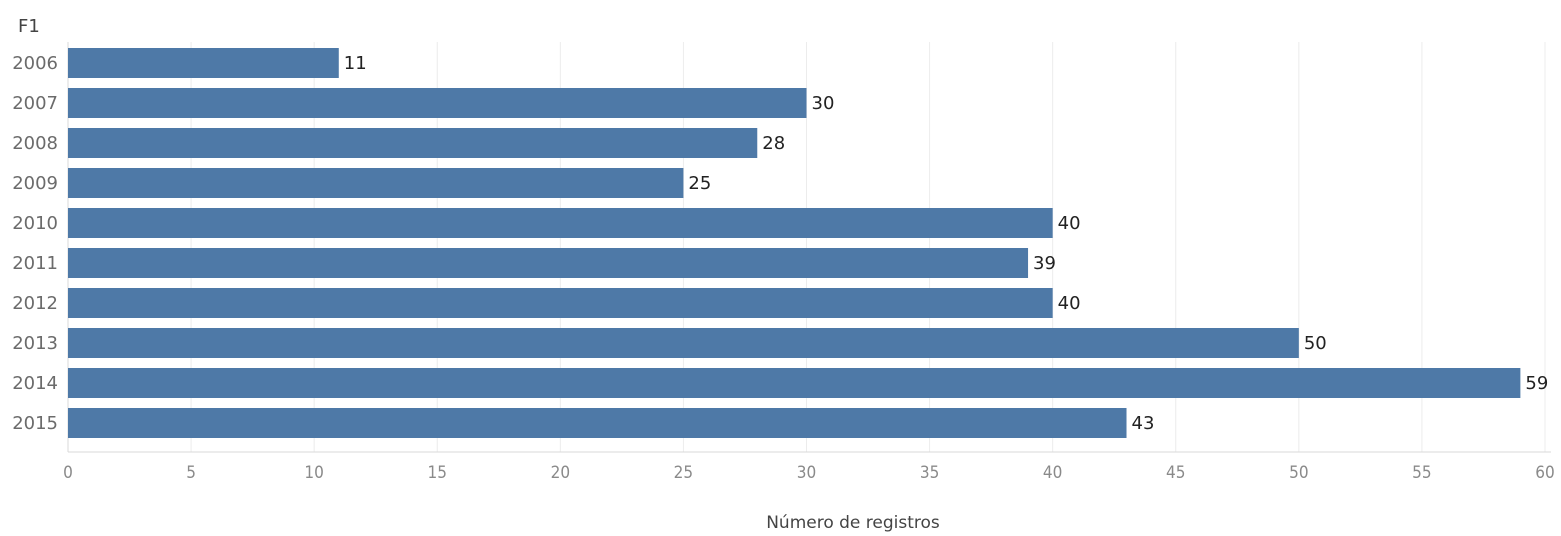  What do you see at coordinates (68, 473) in the screenshot?
I see `x-tick-label: 0` at bounding box center [68, 473].